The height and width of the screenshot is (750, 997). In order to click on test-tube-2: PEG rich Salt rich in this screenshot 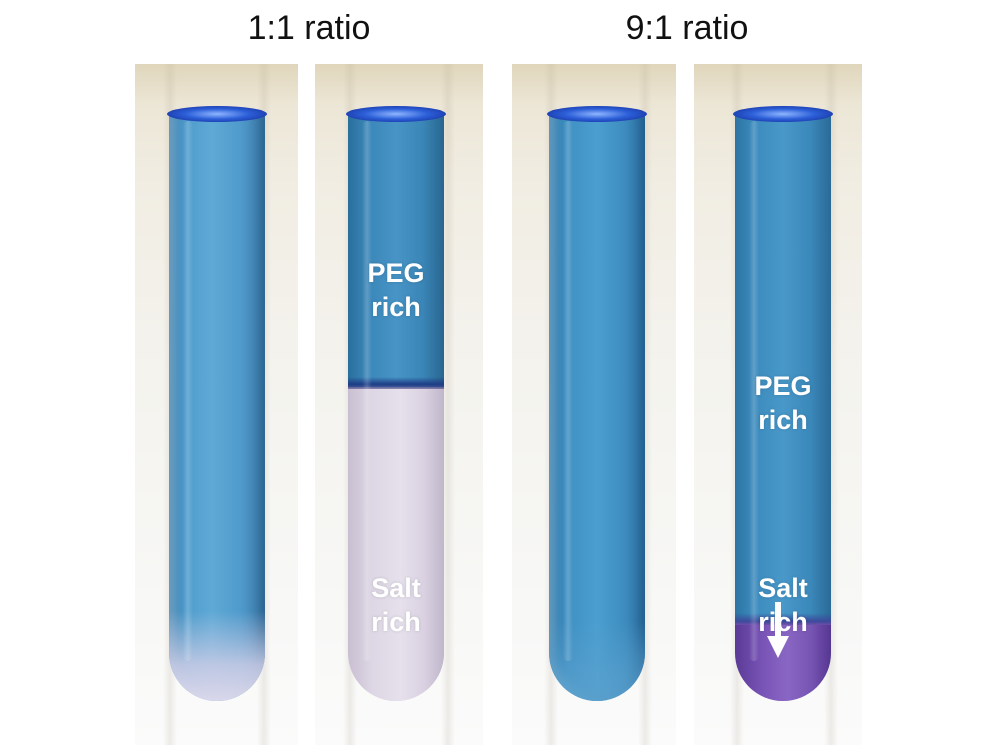, I will do `click(396, 406)`.